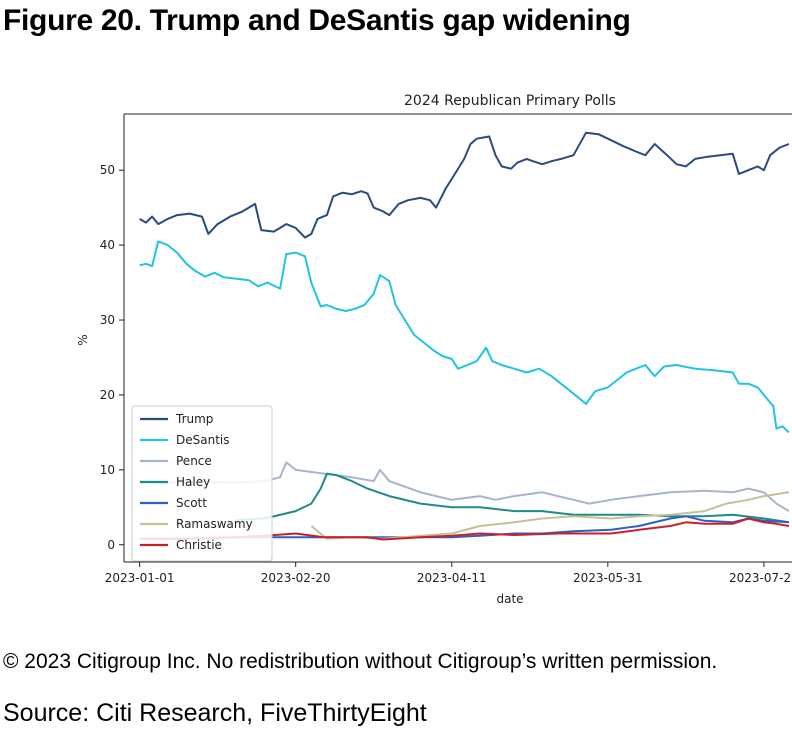  I want to click on chart-title: 2024 Republican Primary Polls, so click(510, 101).